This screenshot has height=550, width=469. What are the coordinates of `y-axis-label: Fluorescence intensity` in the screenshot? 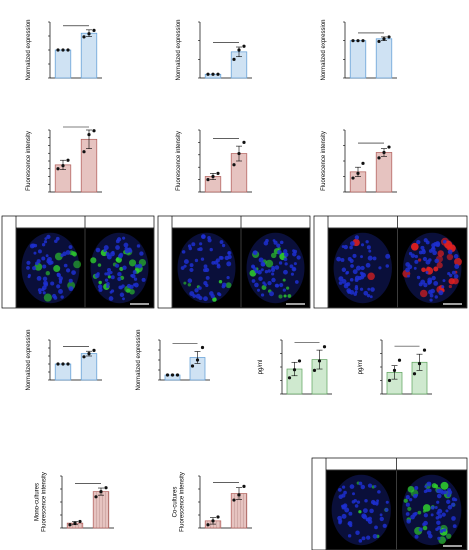 It's located at (324, 161).